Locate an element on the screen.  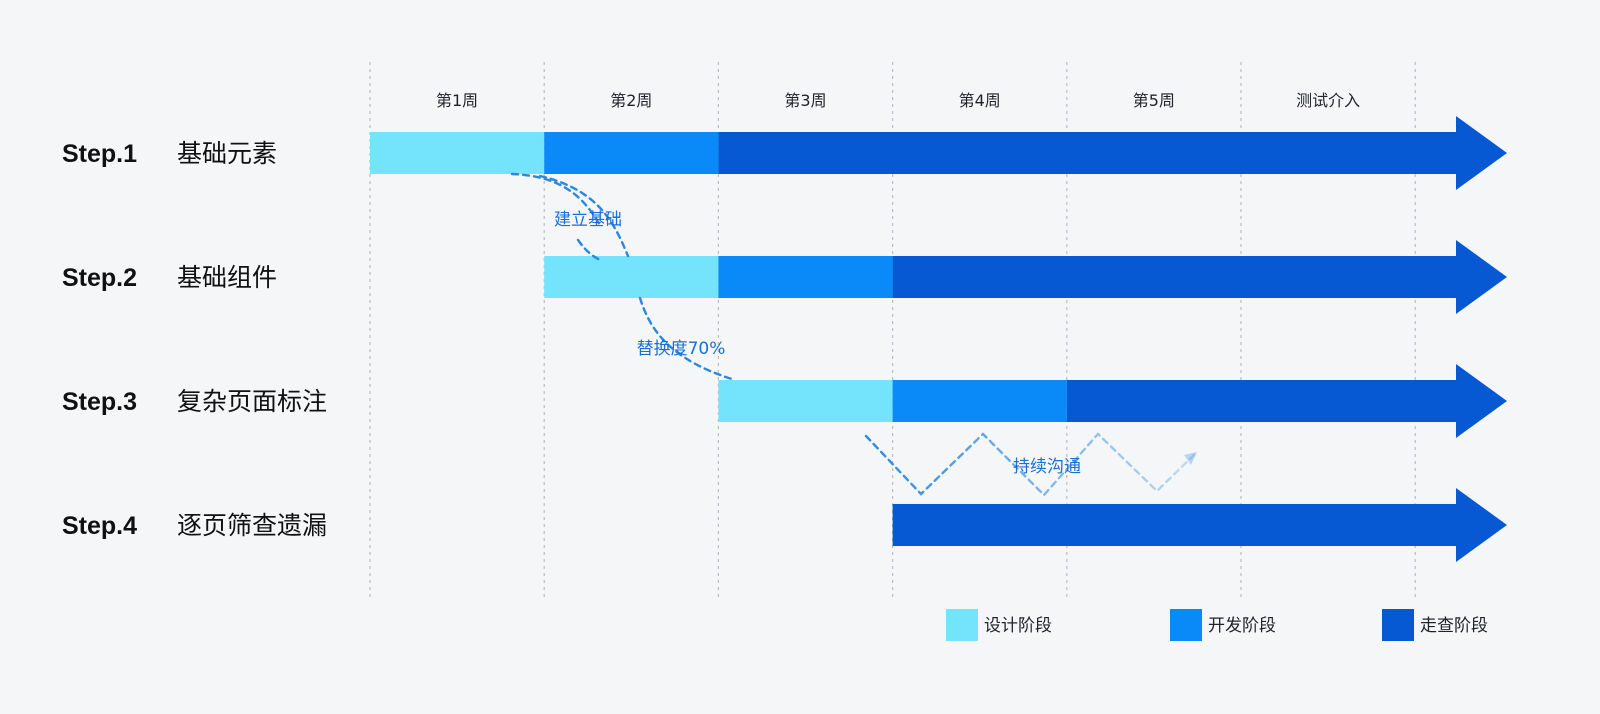
arrow-head-step1 is located at coordinates (1481, 153).